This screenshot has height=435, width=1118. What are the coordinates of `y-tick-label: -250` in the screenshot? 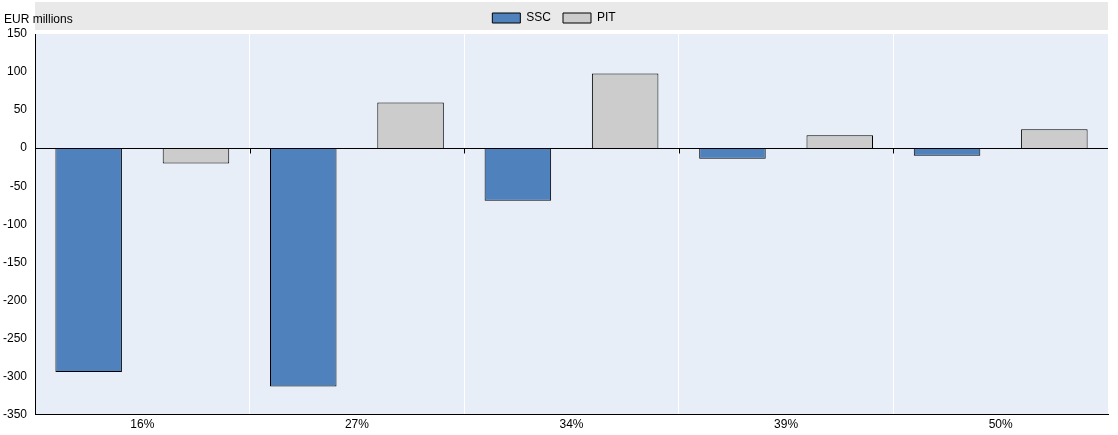 It's located at (15, 337).